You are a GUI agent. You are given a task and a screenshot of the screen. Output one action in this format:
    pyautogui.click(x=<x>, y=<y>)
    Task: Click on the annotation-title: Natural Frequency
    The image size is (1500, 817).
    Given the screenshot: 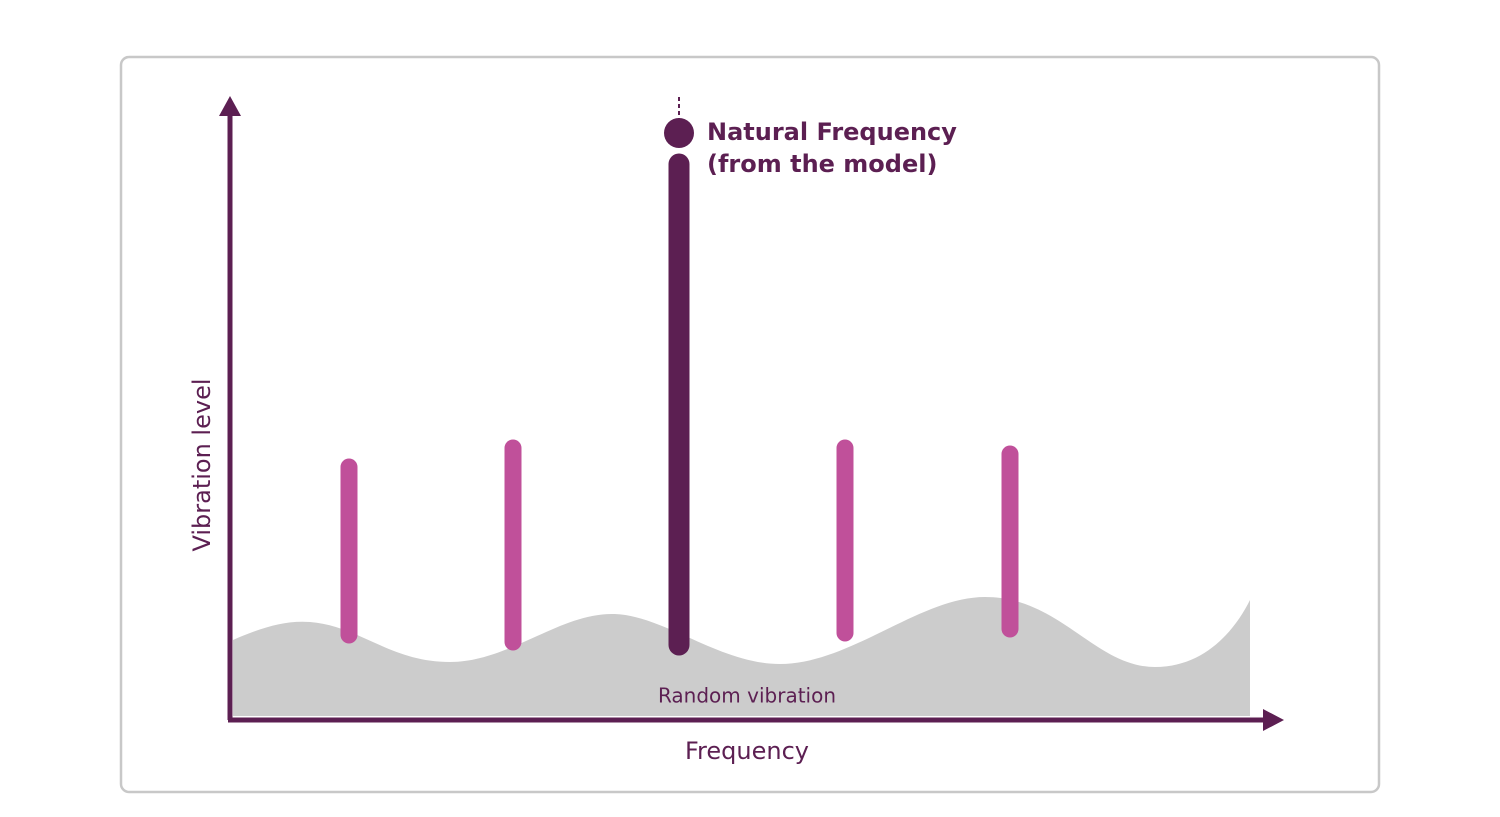 What is the action you would take?
    pyautogui.click(x=832, y=132)
    